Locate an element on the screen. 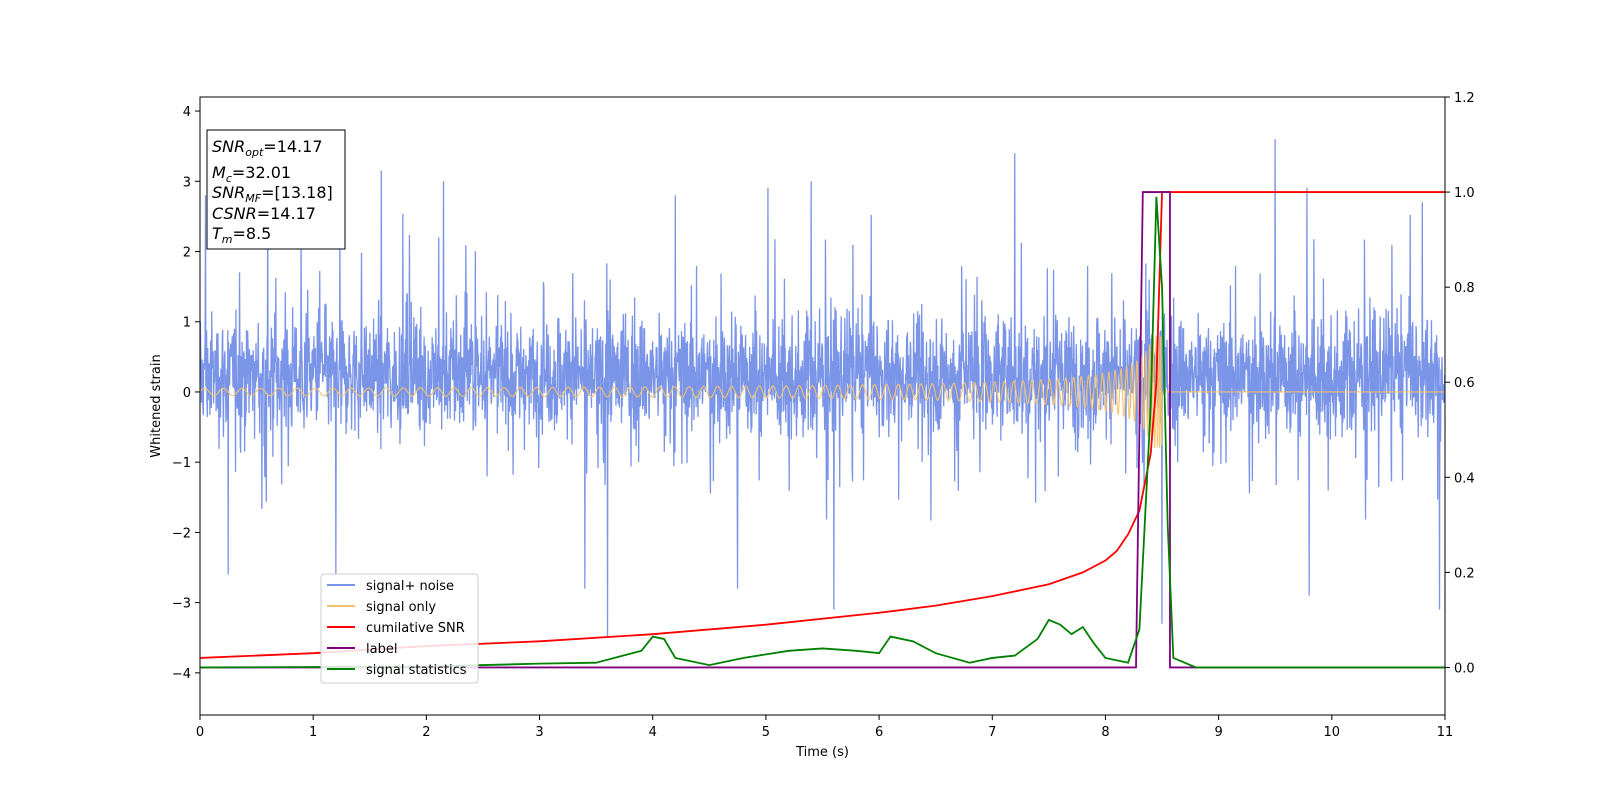 This screenshot has width=1600, height=800. y-right-tick-label: 1.2 is located at coordinates (1464, 98).